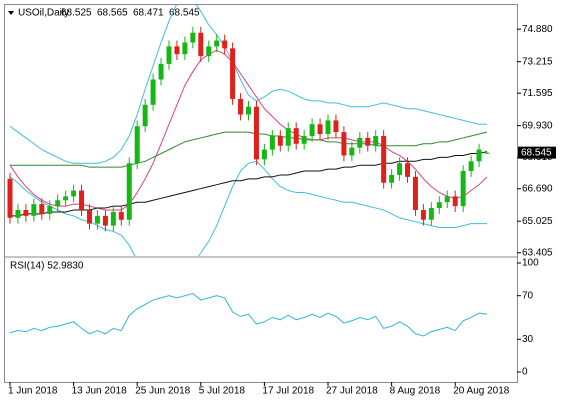  What do you see at coordinates (352, 391) in the screenshot?
I see `x-tick-label: 27 Jul 2018` at bounding box center [352, 391].